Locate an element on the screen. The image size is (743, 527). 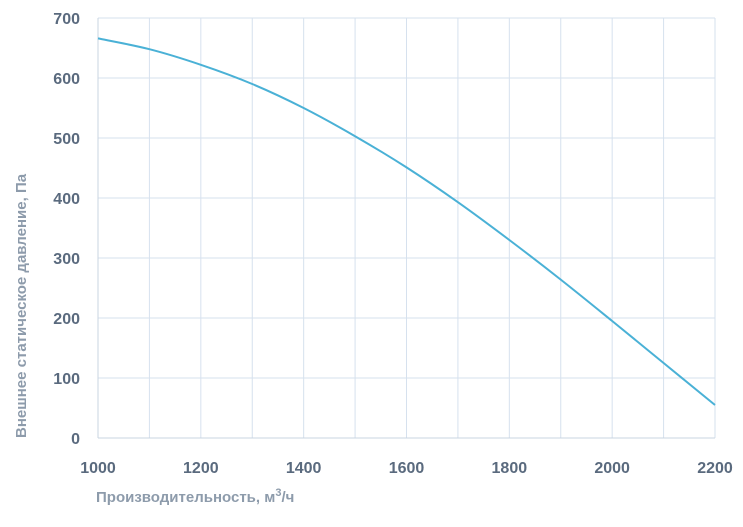
x-axis-title-superscript: 3 is located at coordinates (278, 493).